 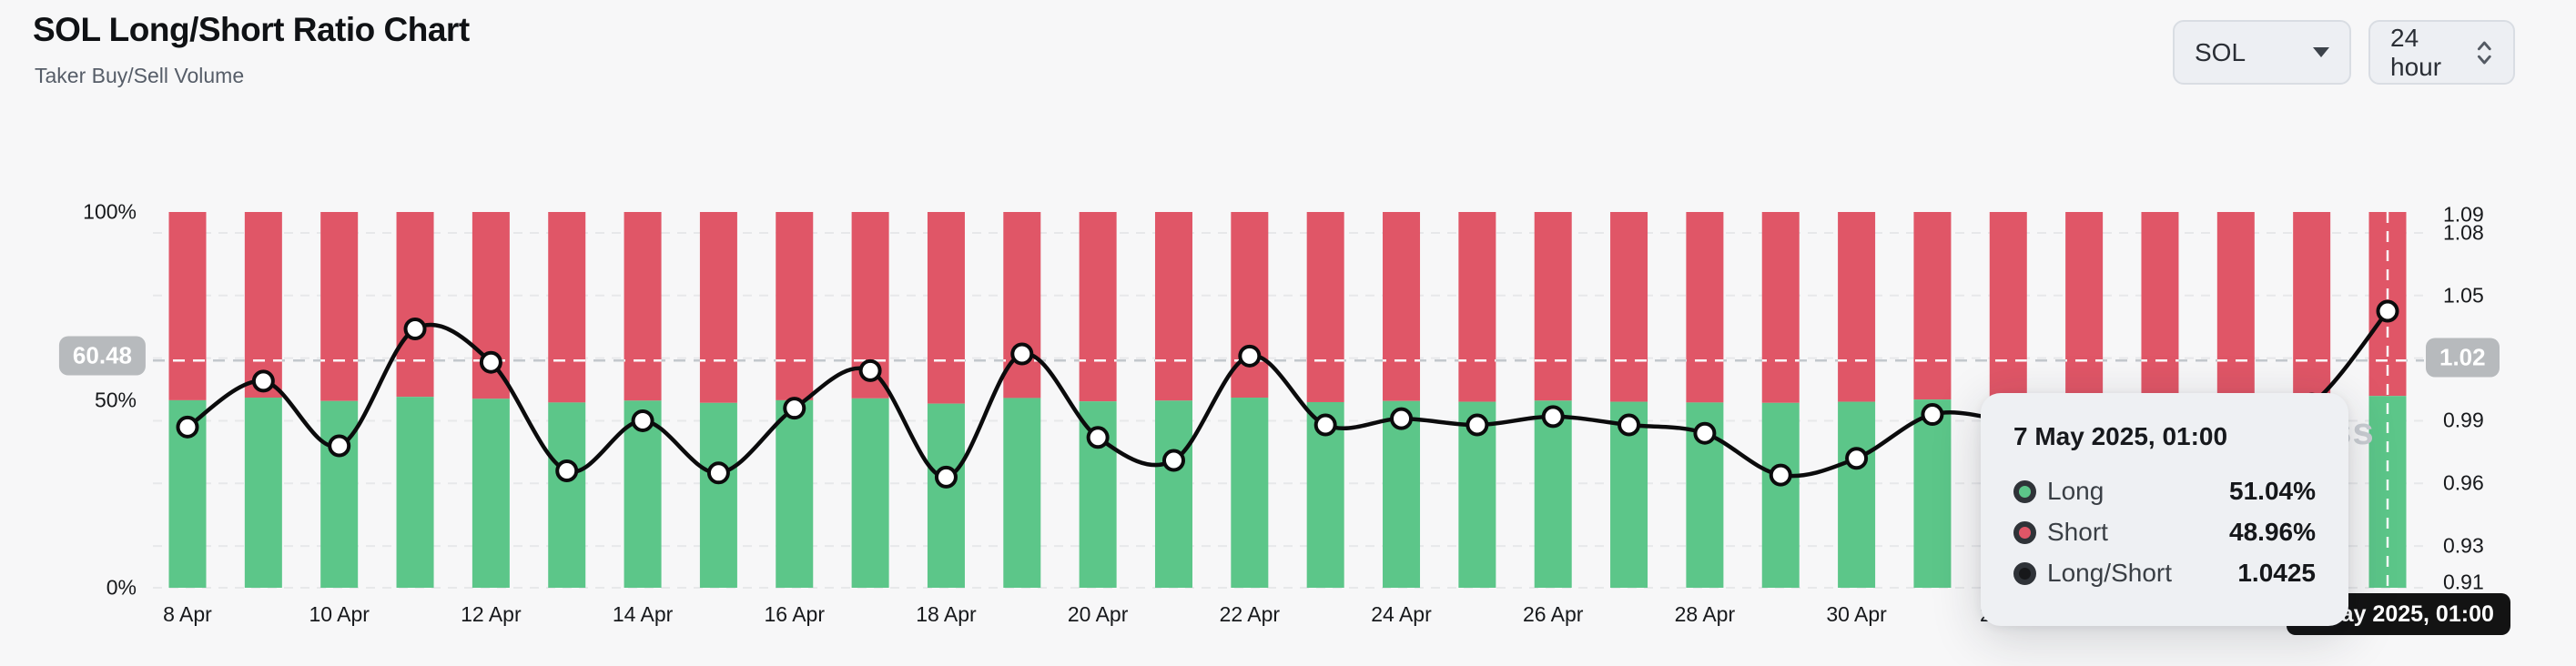 What do you see at coordinates (2024, 491) in the screenshot?
I see `long-dot-icon` at bounding box center [2024, 491].